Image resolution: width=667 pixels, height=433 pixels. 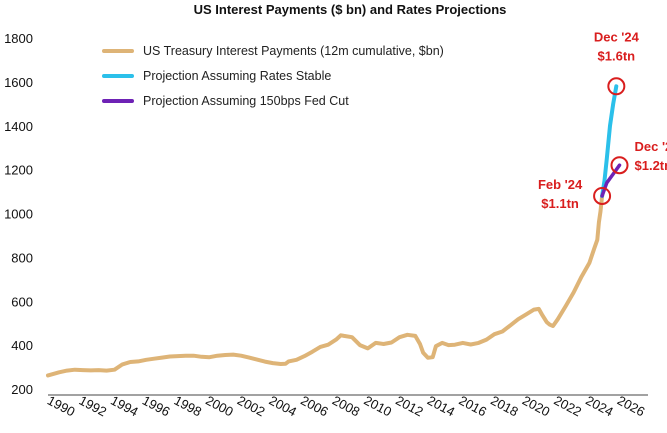 I want to click on legend-label-rates-stable: Projection Assuming Rates Stable, so click(x=237, y=76).